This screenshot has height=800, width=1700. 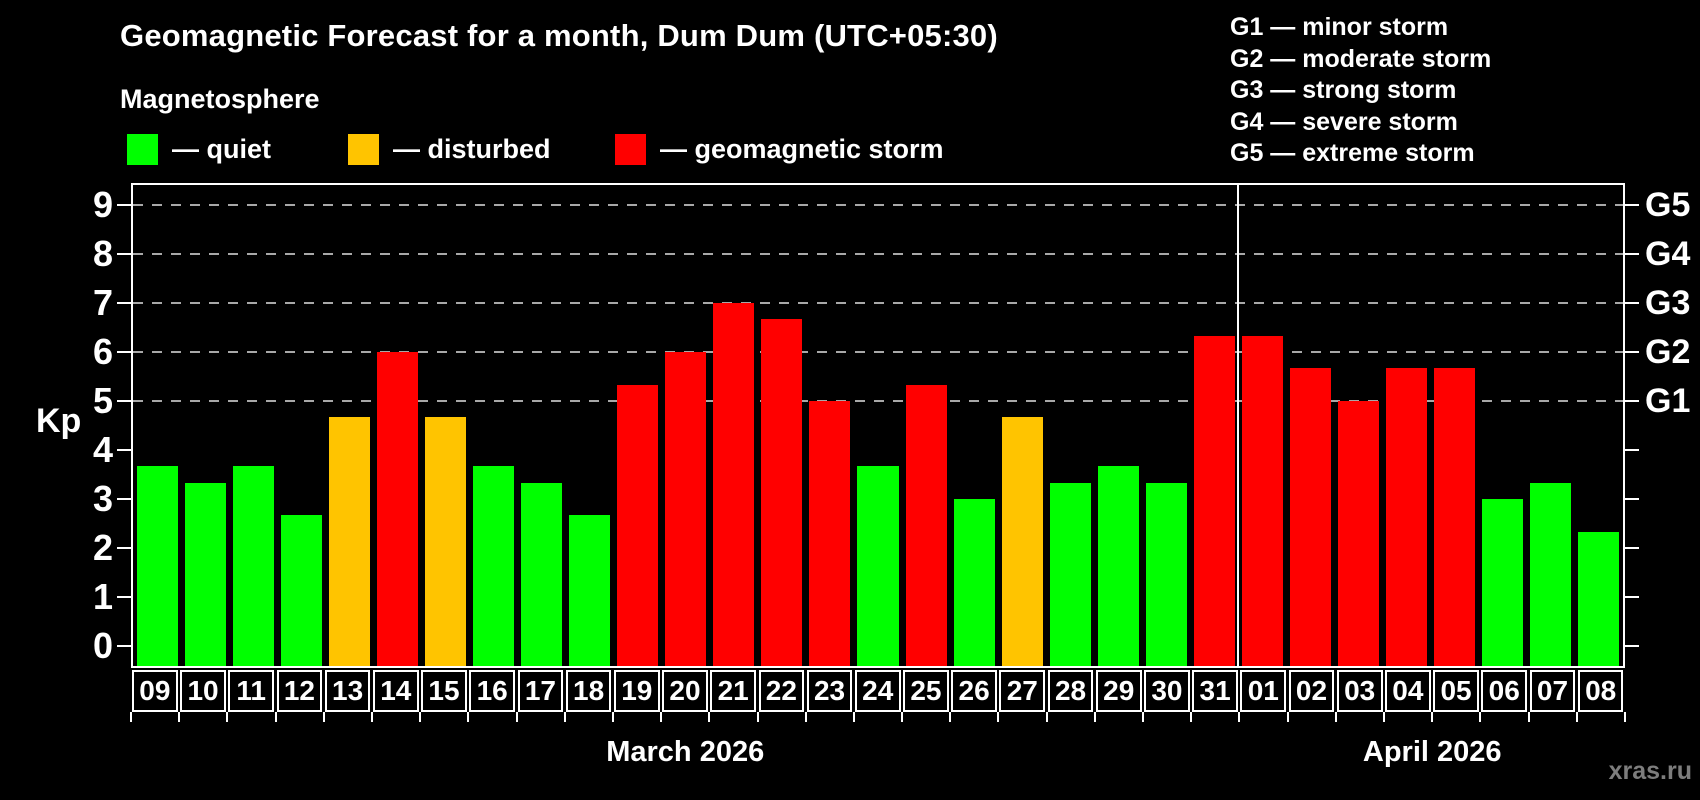 What do you see at coordinates (1668, 351) in the screenshot?
I see `right-axis-label-g2: G2` at bounding box center [1668, 351].